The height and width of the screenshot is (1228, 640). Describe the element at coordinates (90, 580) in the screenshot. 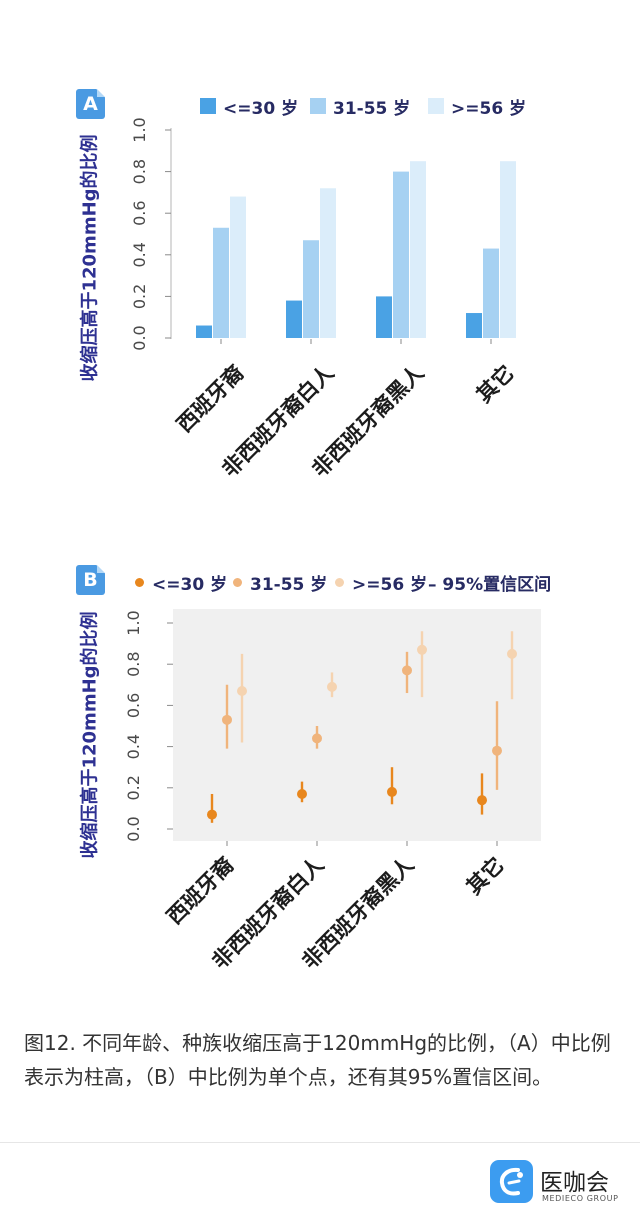

I see `panel-b-badge: B` at that location.